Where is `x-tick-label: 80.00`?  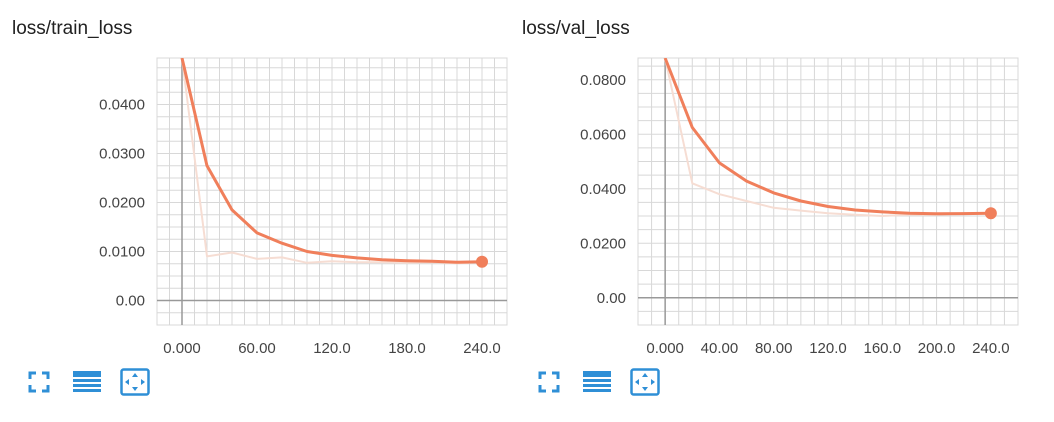
x-tick-label: 80.00 is located at coordinates (774, 348).